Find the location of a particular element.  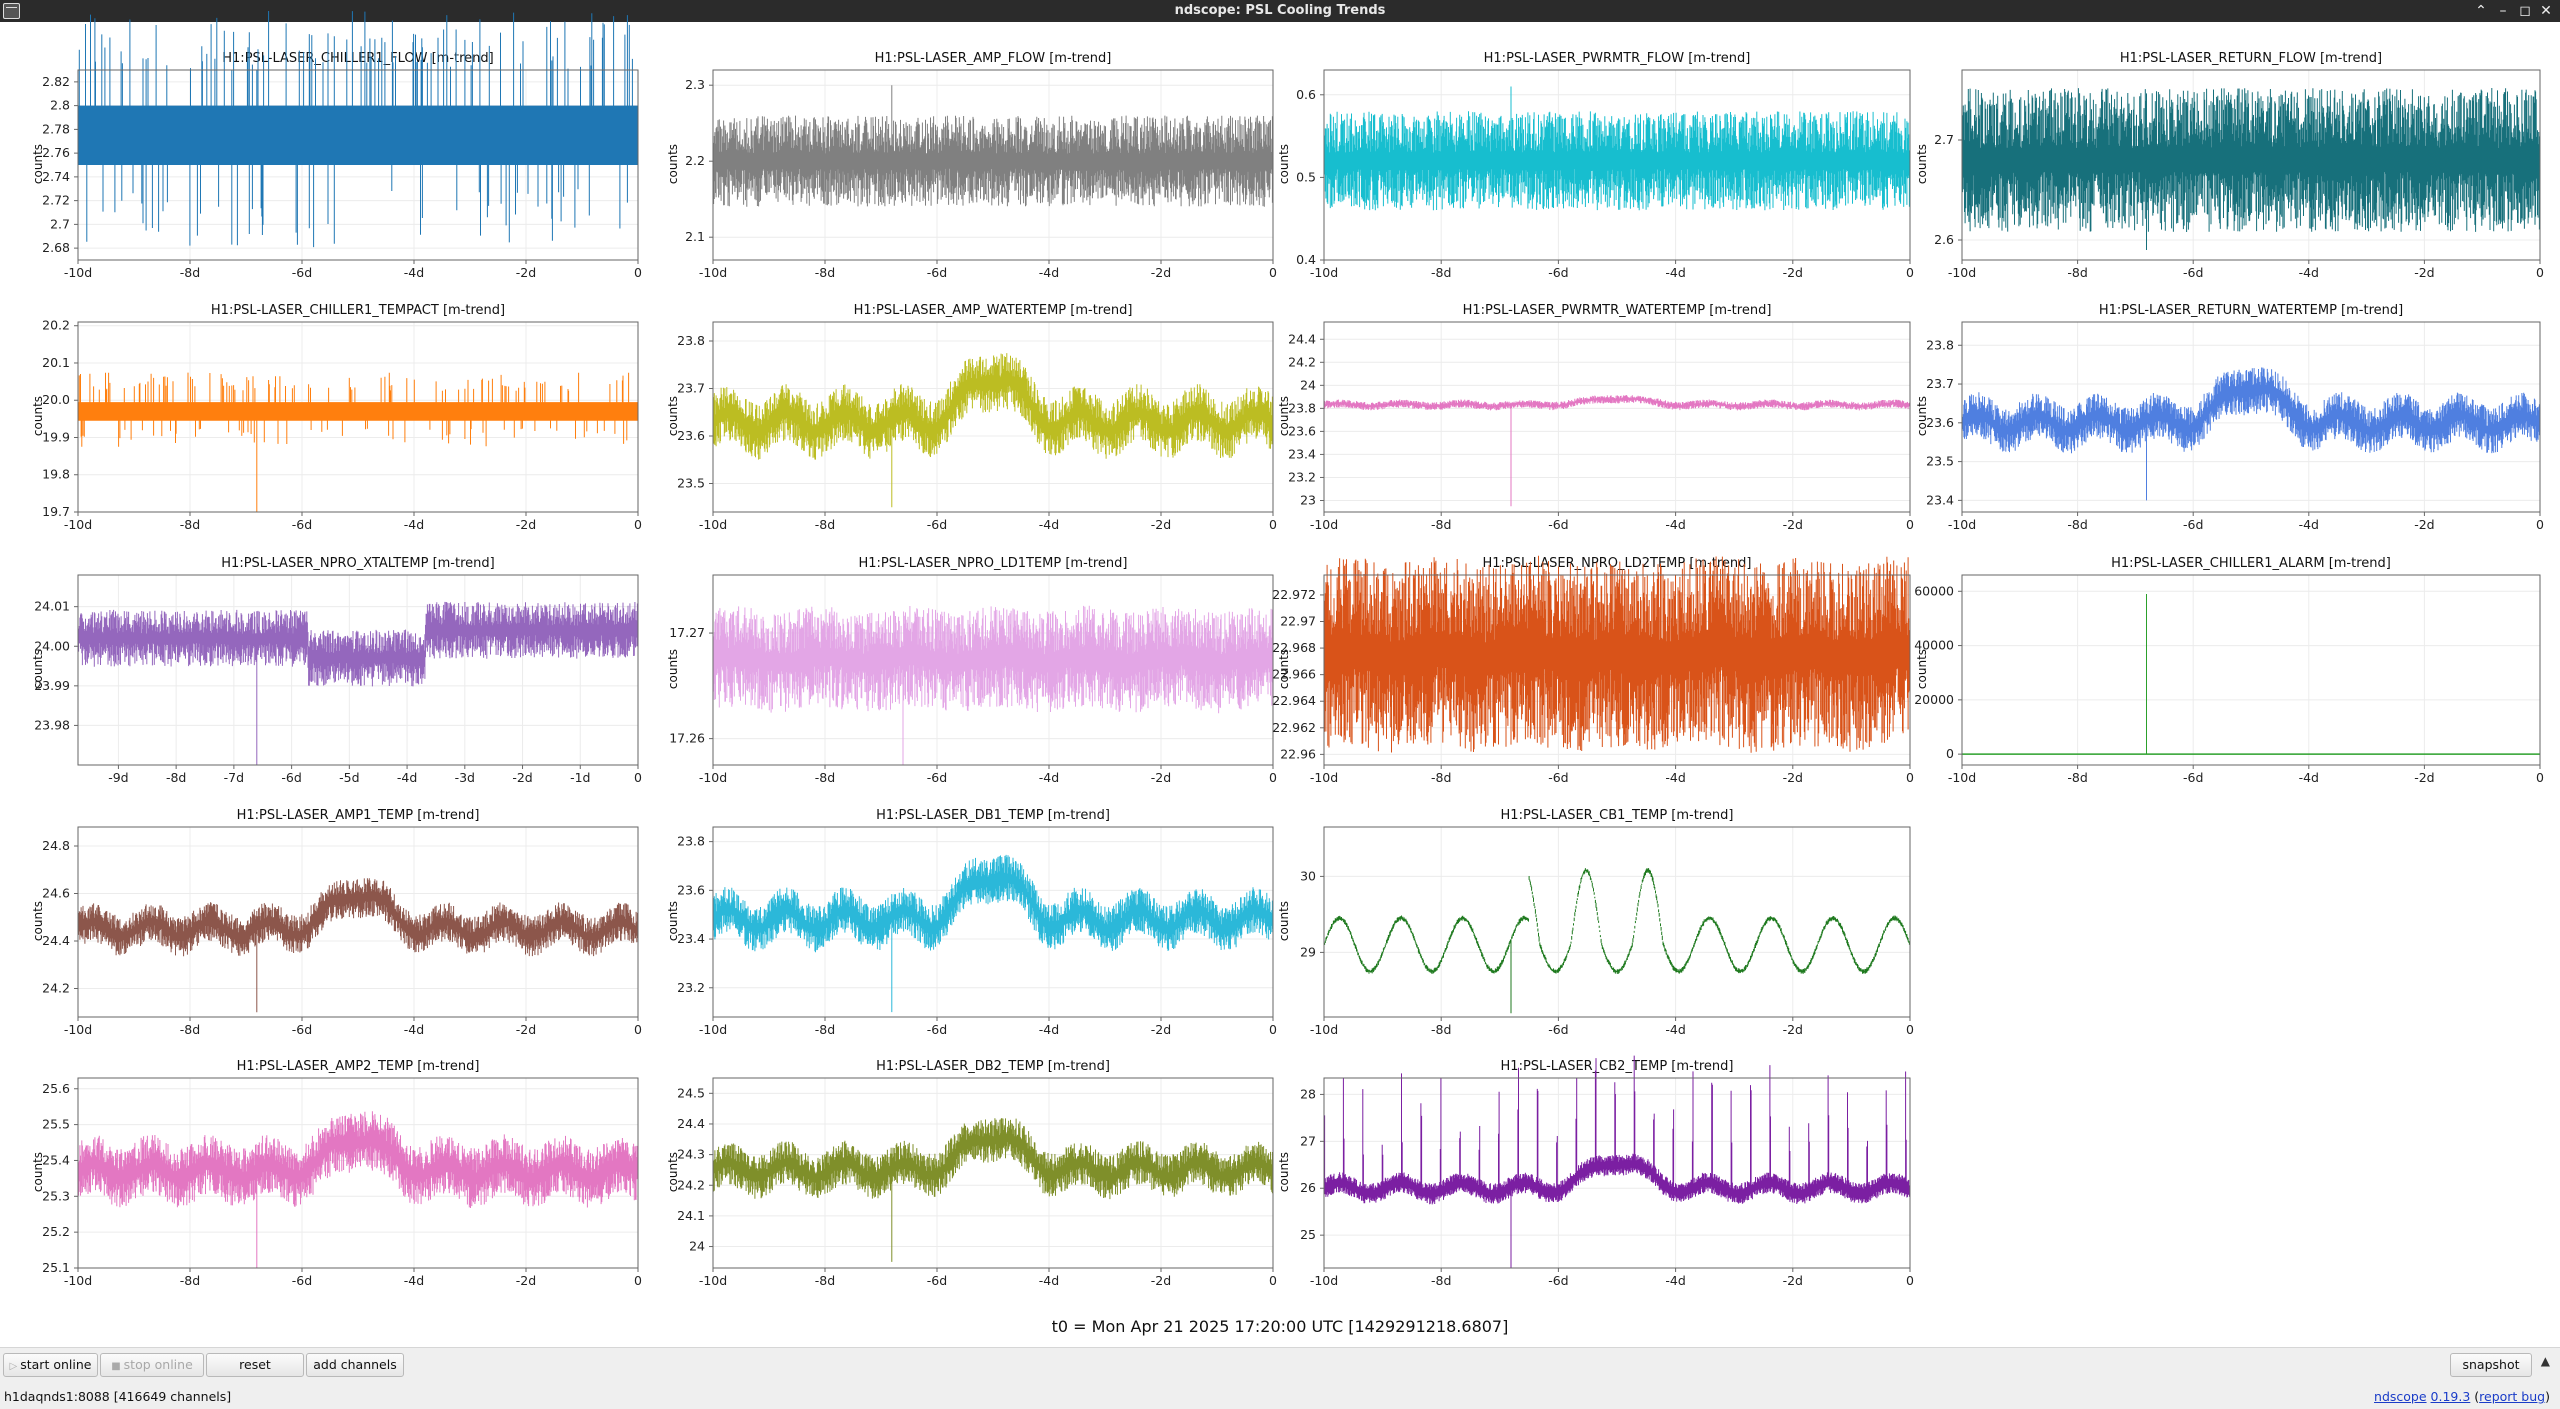

y-tick-label: 25.3 is located at coordinates (56, 1195).